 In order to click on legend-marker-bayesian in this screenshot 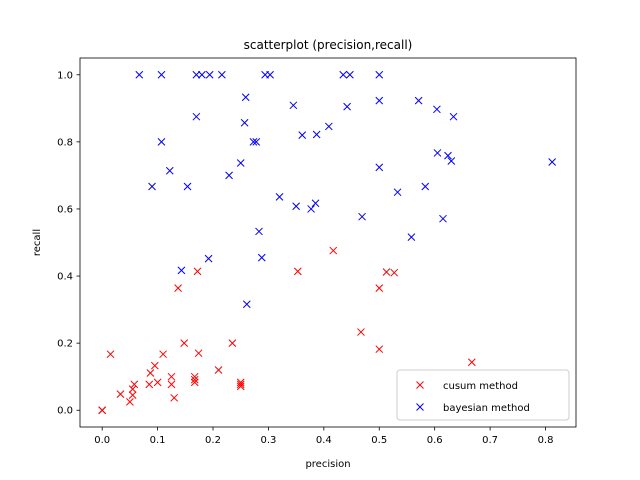, I will do `click(420, 407)`.